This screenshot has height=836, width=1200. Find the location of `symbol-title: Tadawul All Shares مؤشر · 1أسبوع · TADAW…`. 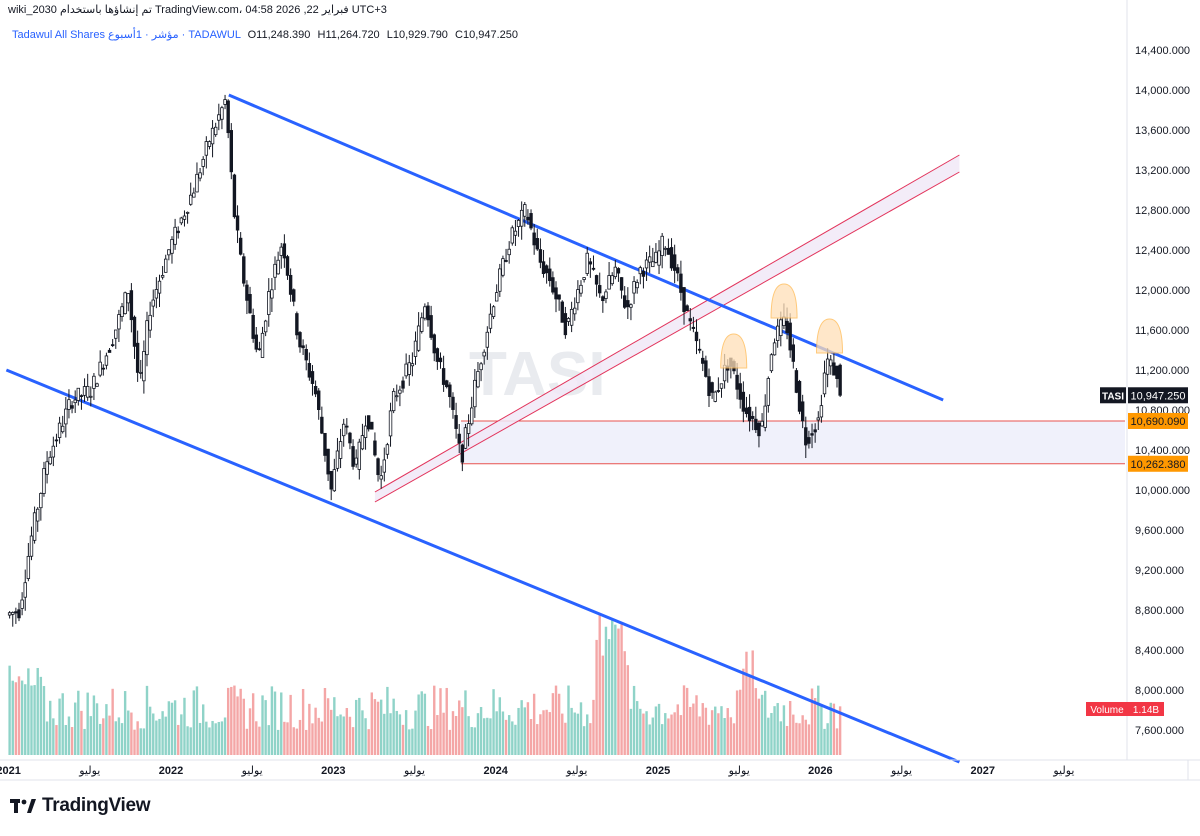

symbol-title: Tadawul All Shares مؤشر · 1أسبوع · TADAW… is located at coordinates (126, 35).